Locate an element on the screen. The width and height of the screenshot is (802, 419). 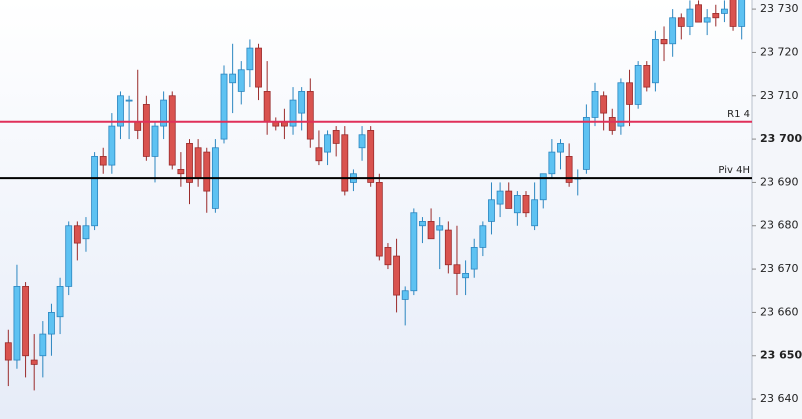
y-tick-label: 23 720 is located at coordinates (779, 51).